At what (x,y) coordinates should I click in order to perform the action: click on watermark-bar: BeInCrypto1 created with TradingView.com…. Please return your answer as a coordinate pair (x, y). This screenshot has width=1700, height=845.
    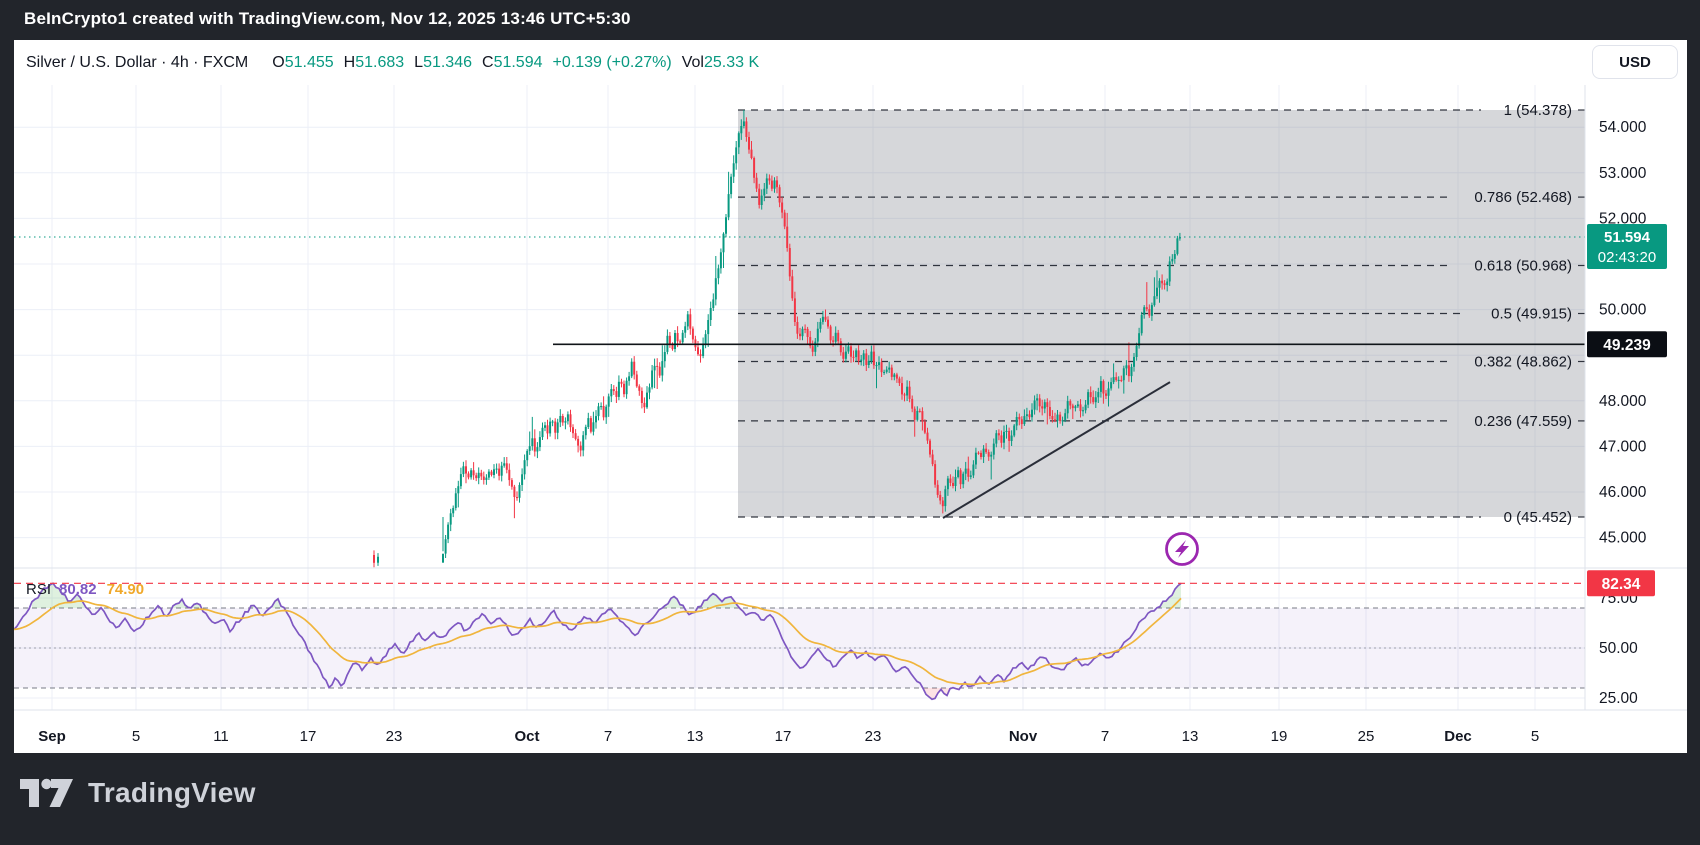
    Looking at the image, I should click on (850, 20).